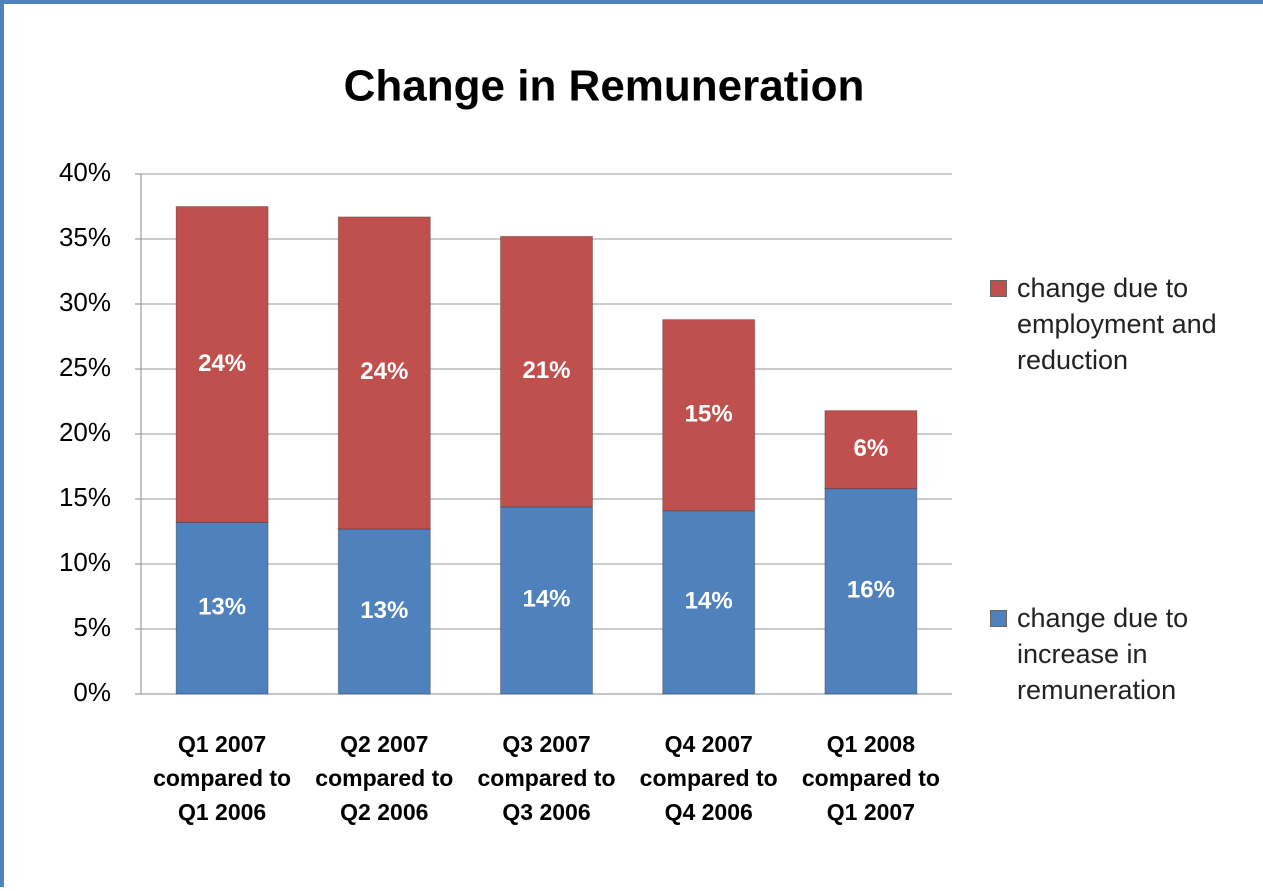 The height and width of the screenshot is (891, 1263). What do you see at coordinates (85, 562) in the screenshot?
I see `y-tick-label: 10%` at bounding box center [85, 562].